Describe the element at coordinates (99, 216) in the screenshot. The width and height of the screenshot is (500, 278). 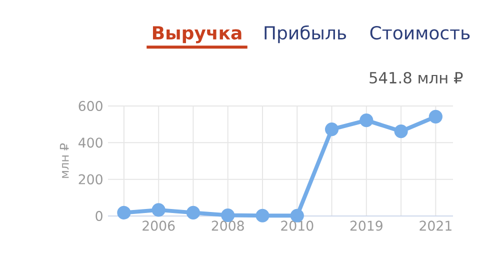
I see `y-tick-label: 0` at that location.